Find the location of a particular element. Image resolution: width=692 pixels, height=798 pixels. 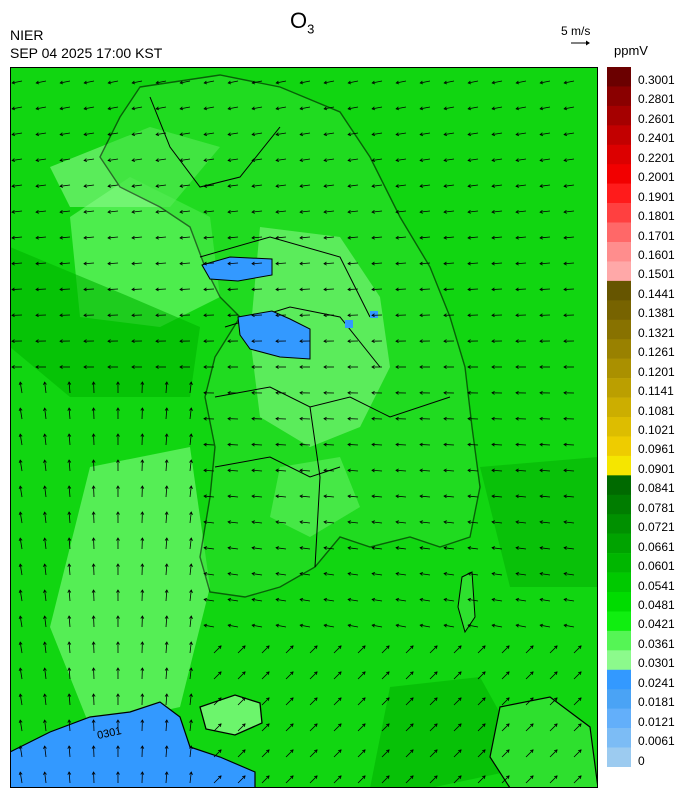

land-light-south is located at coordinates (315, 497).